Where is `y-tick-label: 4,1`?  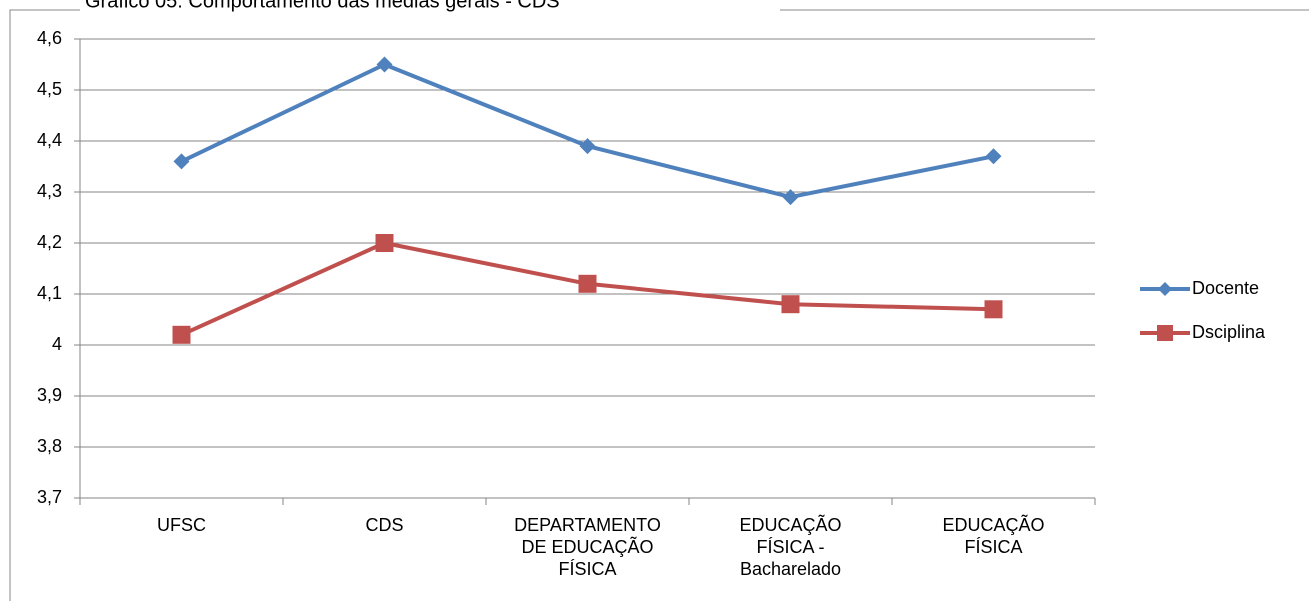
y-tick-label: 4,1 is located at coordinates (49, 293).